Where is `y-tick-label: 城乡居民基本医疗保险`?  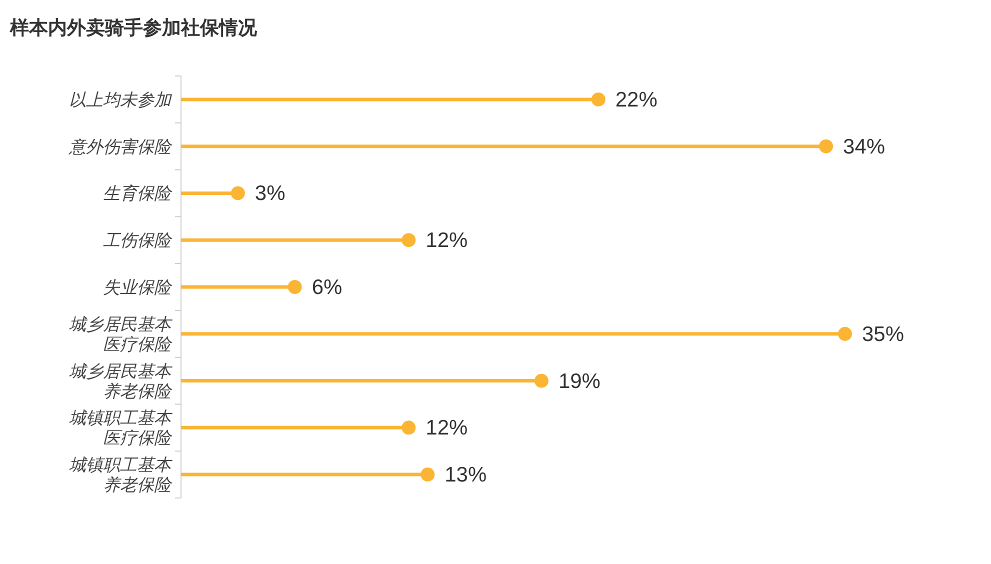 y-tick-label: 城乡居民基本医疗保险 is located at coordinates (121, 334).